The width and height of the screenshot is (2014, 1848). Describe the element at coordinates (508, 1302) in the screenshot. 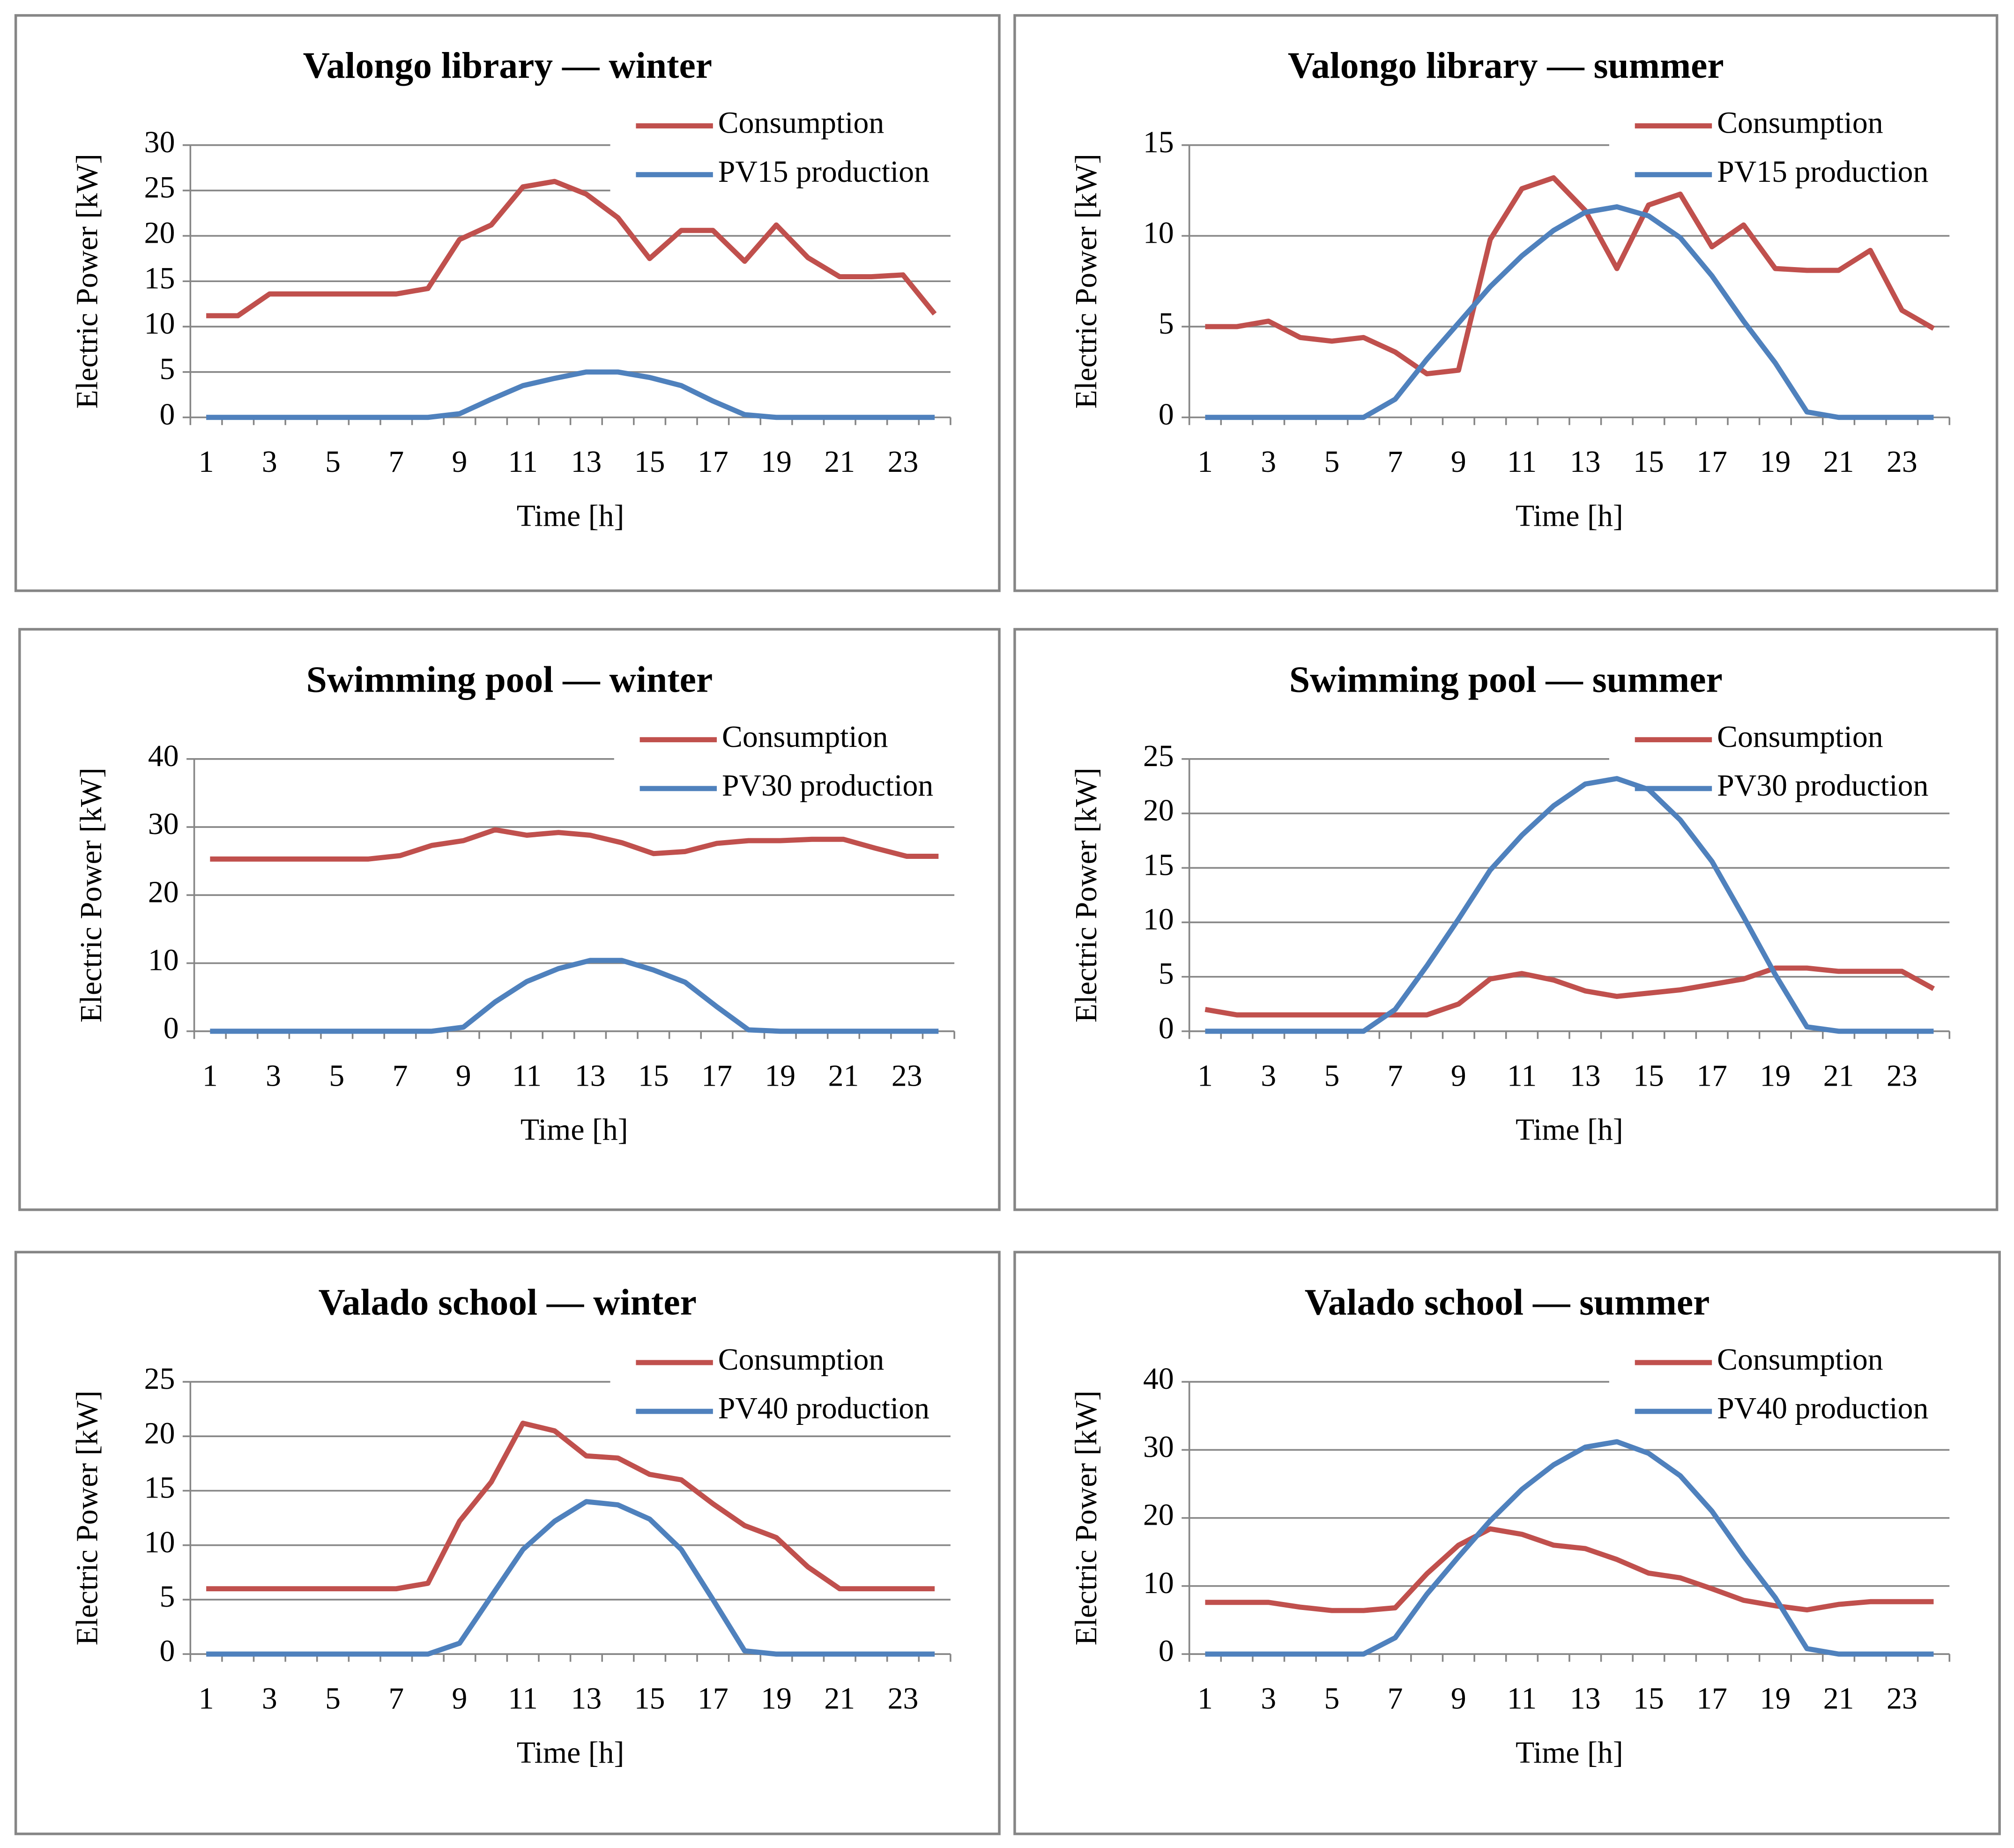

I see `chart-title: Valado school — winter` at that location.